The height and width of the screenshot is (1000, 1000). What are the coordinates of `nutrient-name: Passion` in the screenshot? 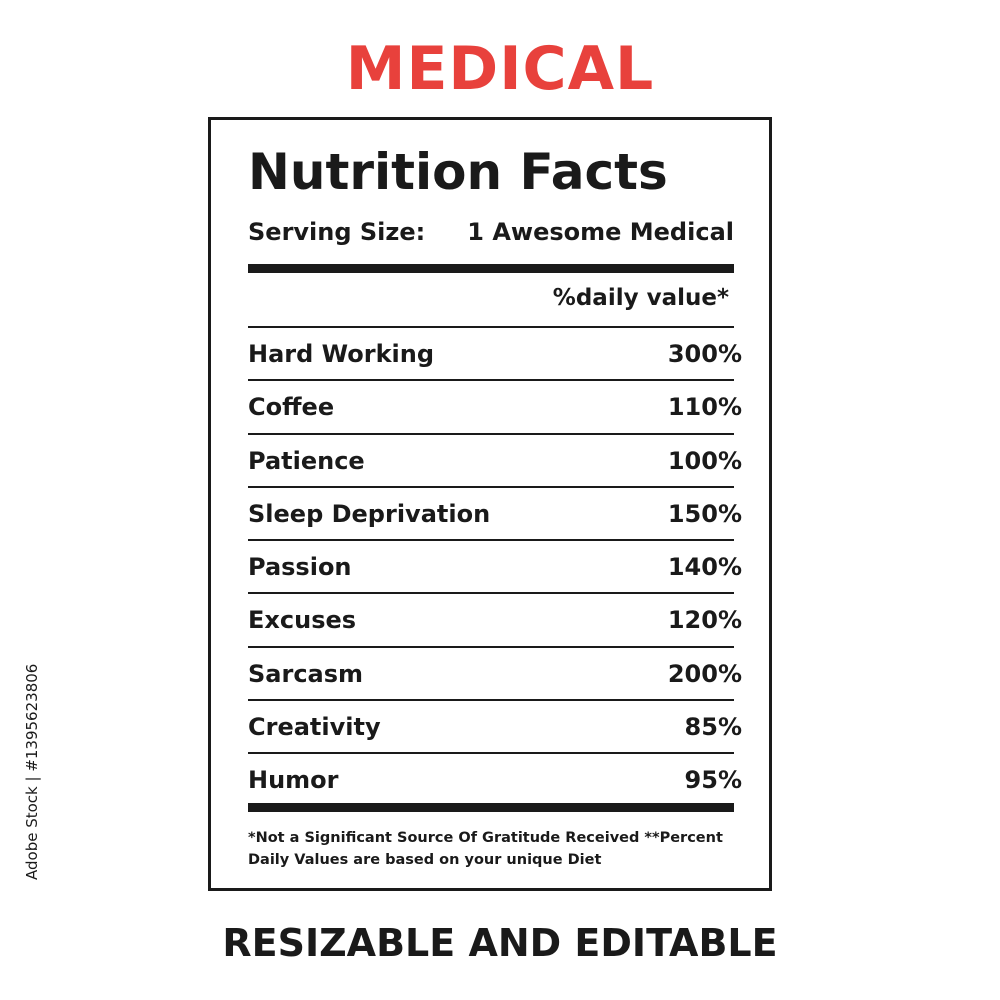 It's located at (300, 567).